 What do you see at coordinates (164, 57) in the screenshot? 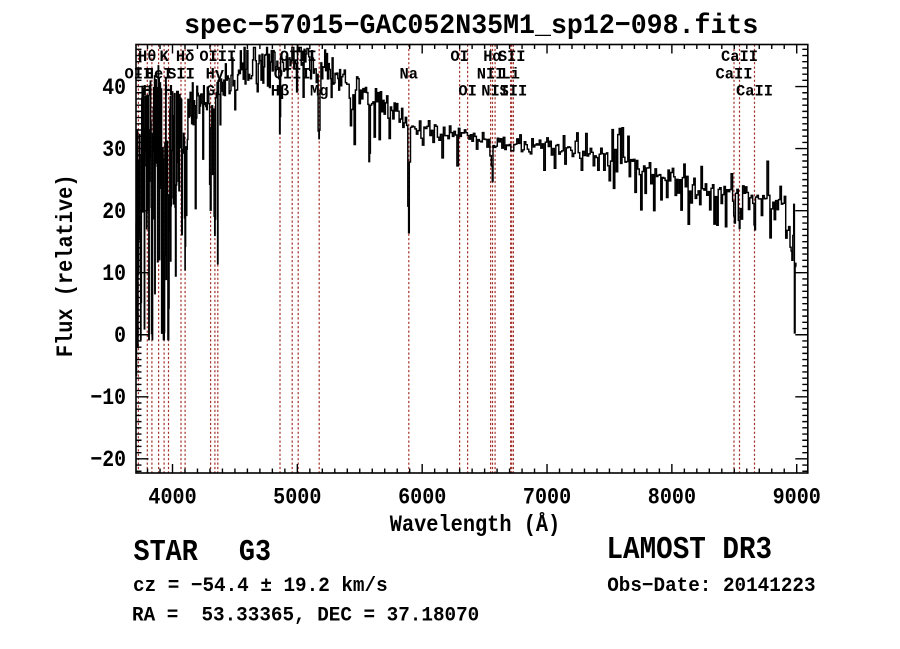
I see `svg-text: K` at bounding box center [164, 57].